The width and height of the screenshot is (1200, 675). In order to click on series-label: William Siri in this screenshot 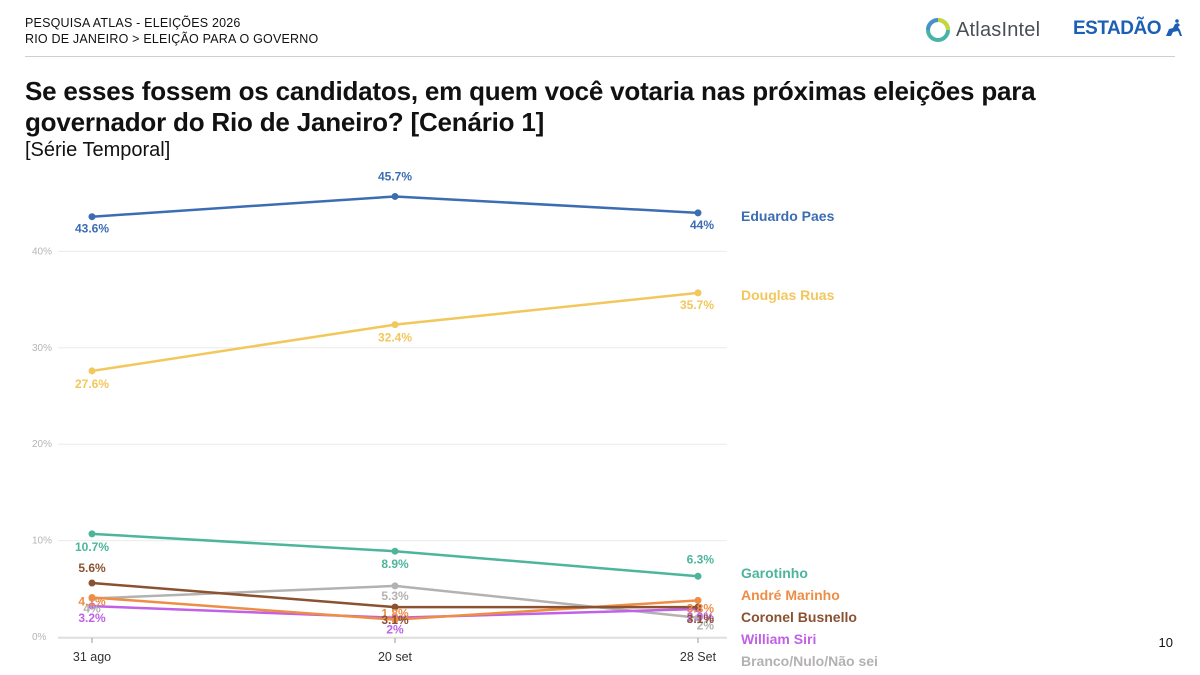, I will do `click(778, 639)`.